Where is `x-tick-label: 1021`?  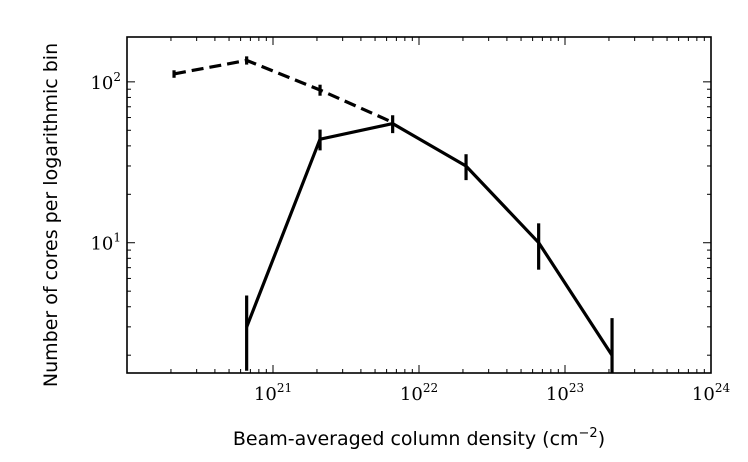
x-tick-label: 1021 is located at coordinates (273, 393).